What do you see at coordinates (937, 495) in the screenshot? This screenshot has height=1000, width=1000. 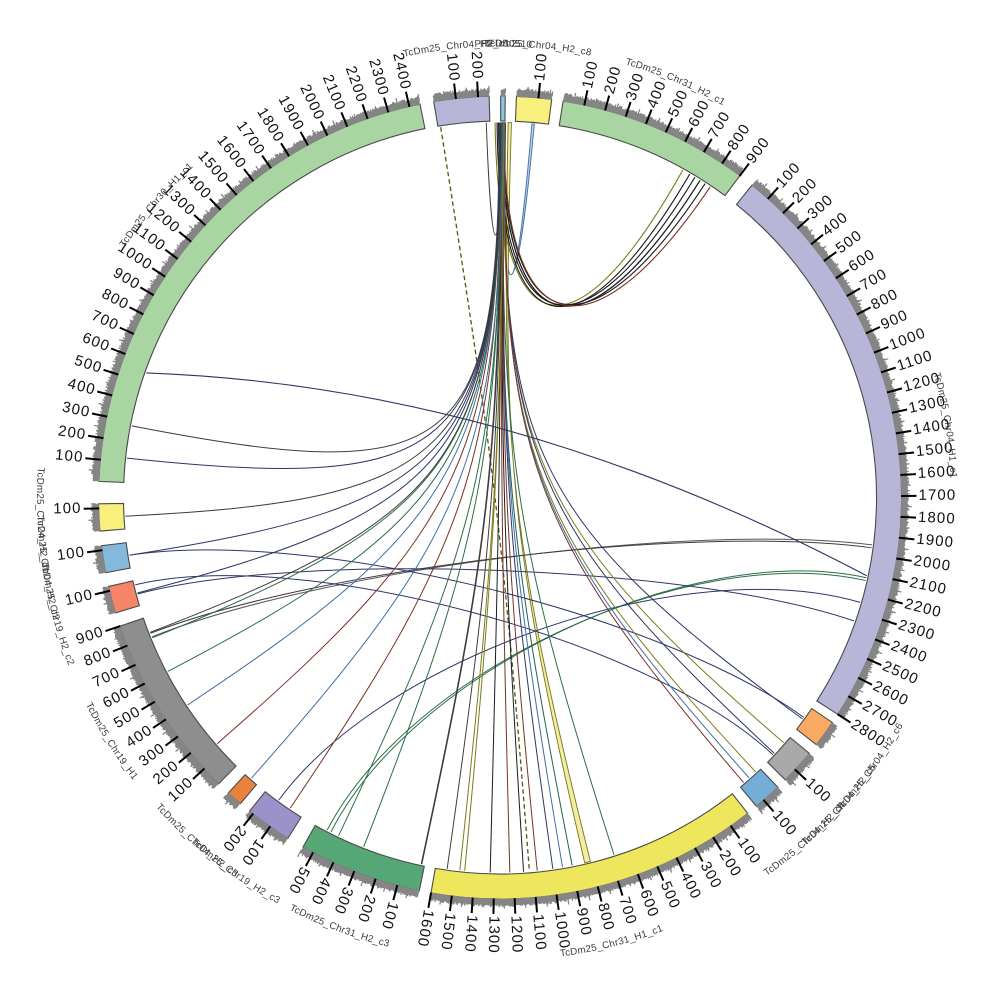 I see `svg-text: 1700` at bounding box center [937, 495].